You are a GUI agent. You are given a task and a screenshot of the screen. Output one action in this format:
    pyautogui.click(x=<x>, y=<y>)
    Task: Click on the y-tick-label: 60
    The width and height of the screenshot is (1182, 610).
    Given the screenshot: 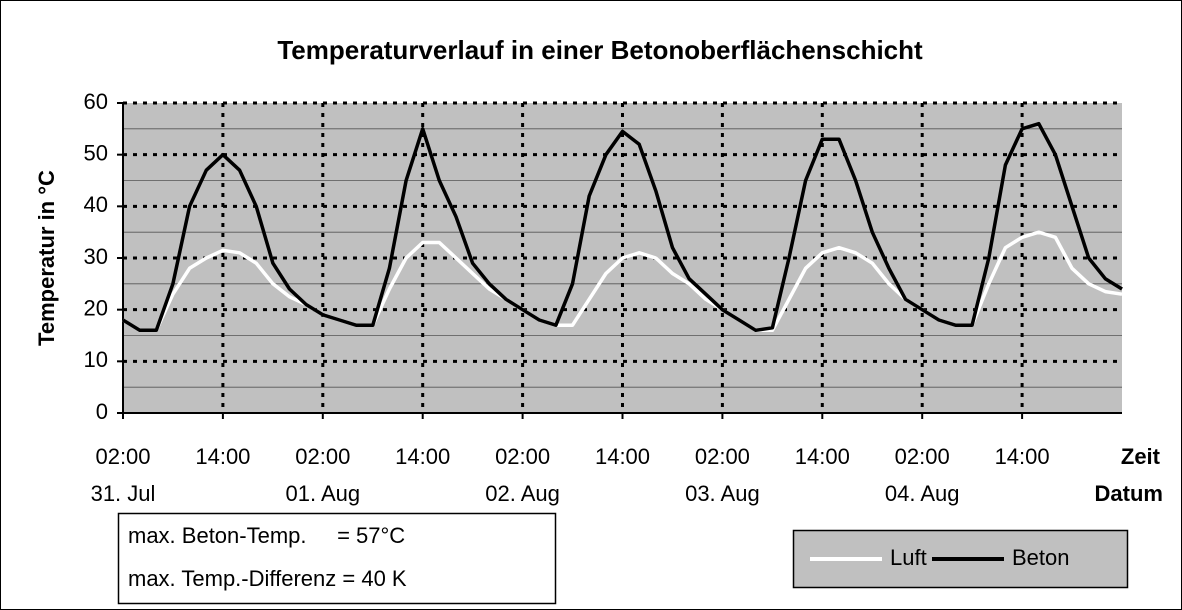 What is the action you would take?
    pyautogui.click(x=96, y=101)
    